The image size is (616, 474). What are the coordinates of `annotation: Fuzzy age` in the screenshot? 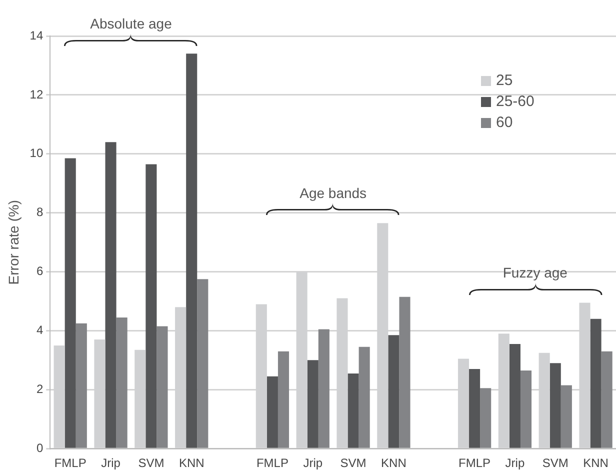 It's located at (535, 272).